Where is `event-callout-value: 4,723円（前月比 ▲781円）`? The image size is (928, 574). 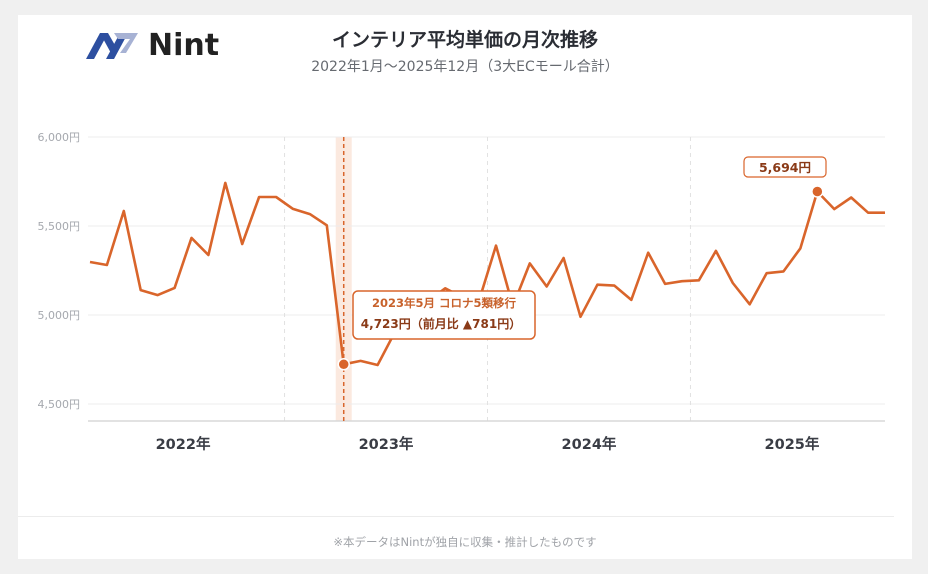
event-callout-value: 4,723円（前月比 ▲781円） is located at coordinates (441, 323).